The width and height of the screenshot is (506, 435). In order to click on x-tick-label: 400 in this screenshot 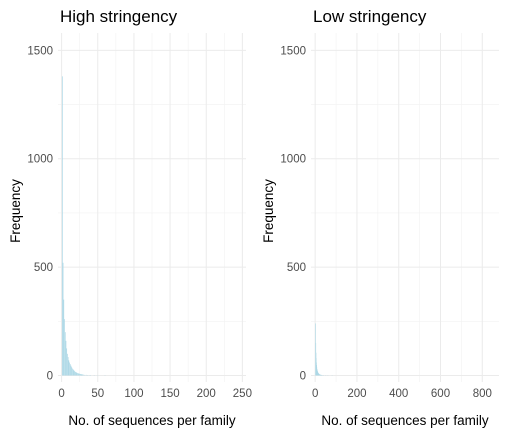, I will do `click(398, 394)`.